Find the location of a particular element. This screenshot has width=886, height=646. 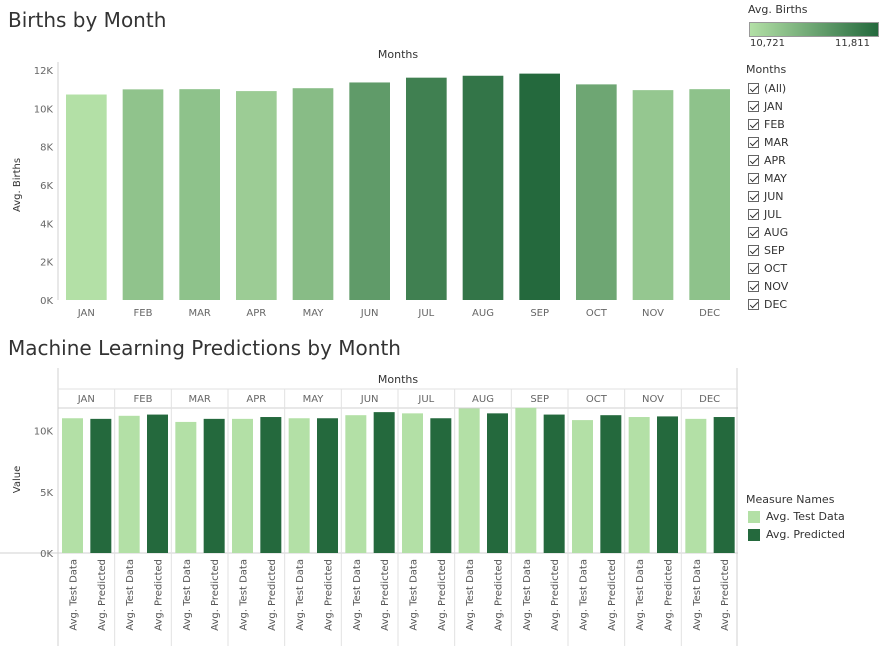

month-header-label: JUL is located at coordinates (425, 399).